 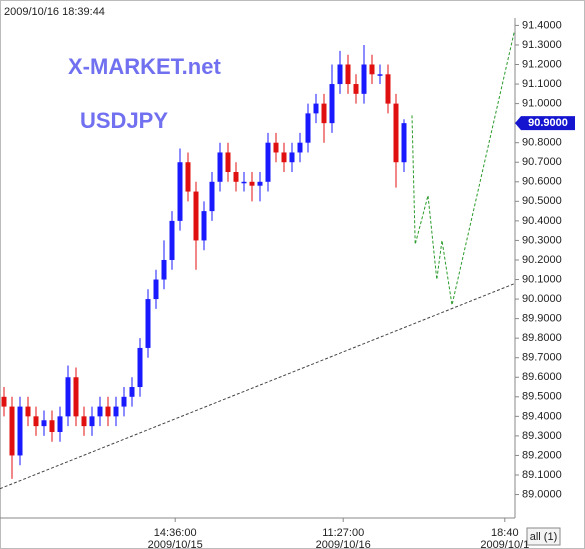 I want to click on y-tick-label: 89.3000, so click(x=542, y=436).